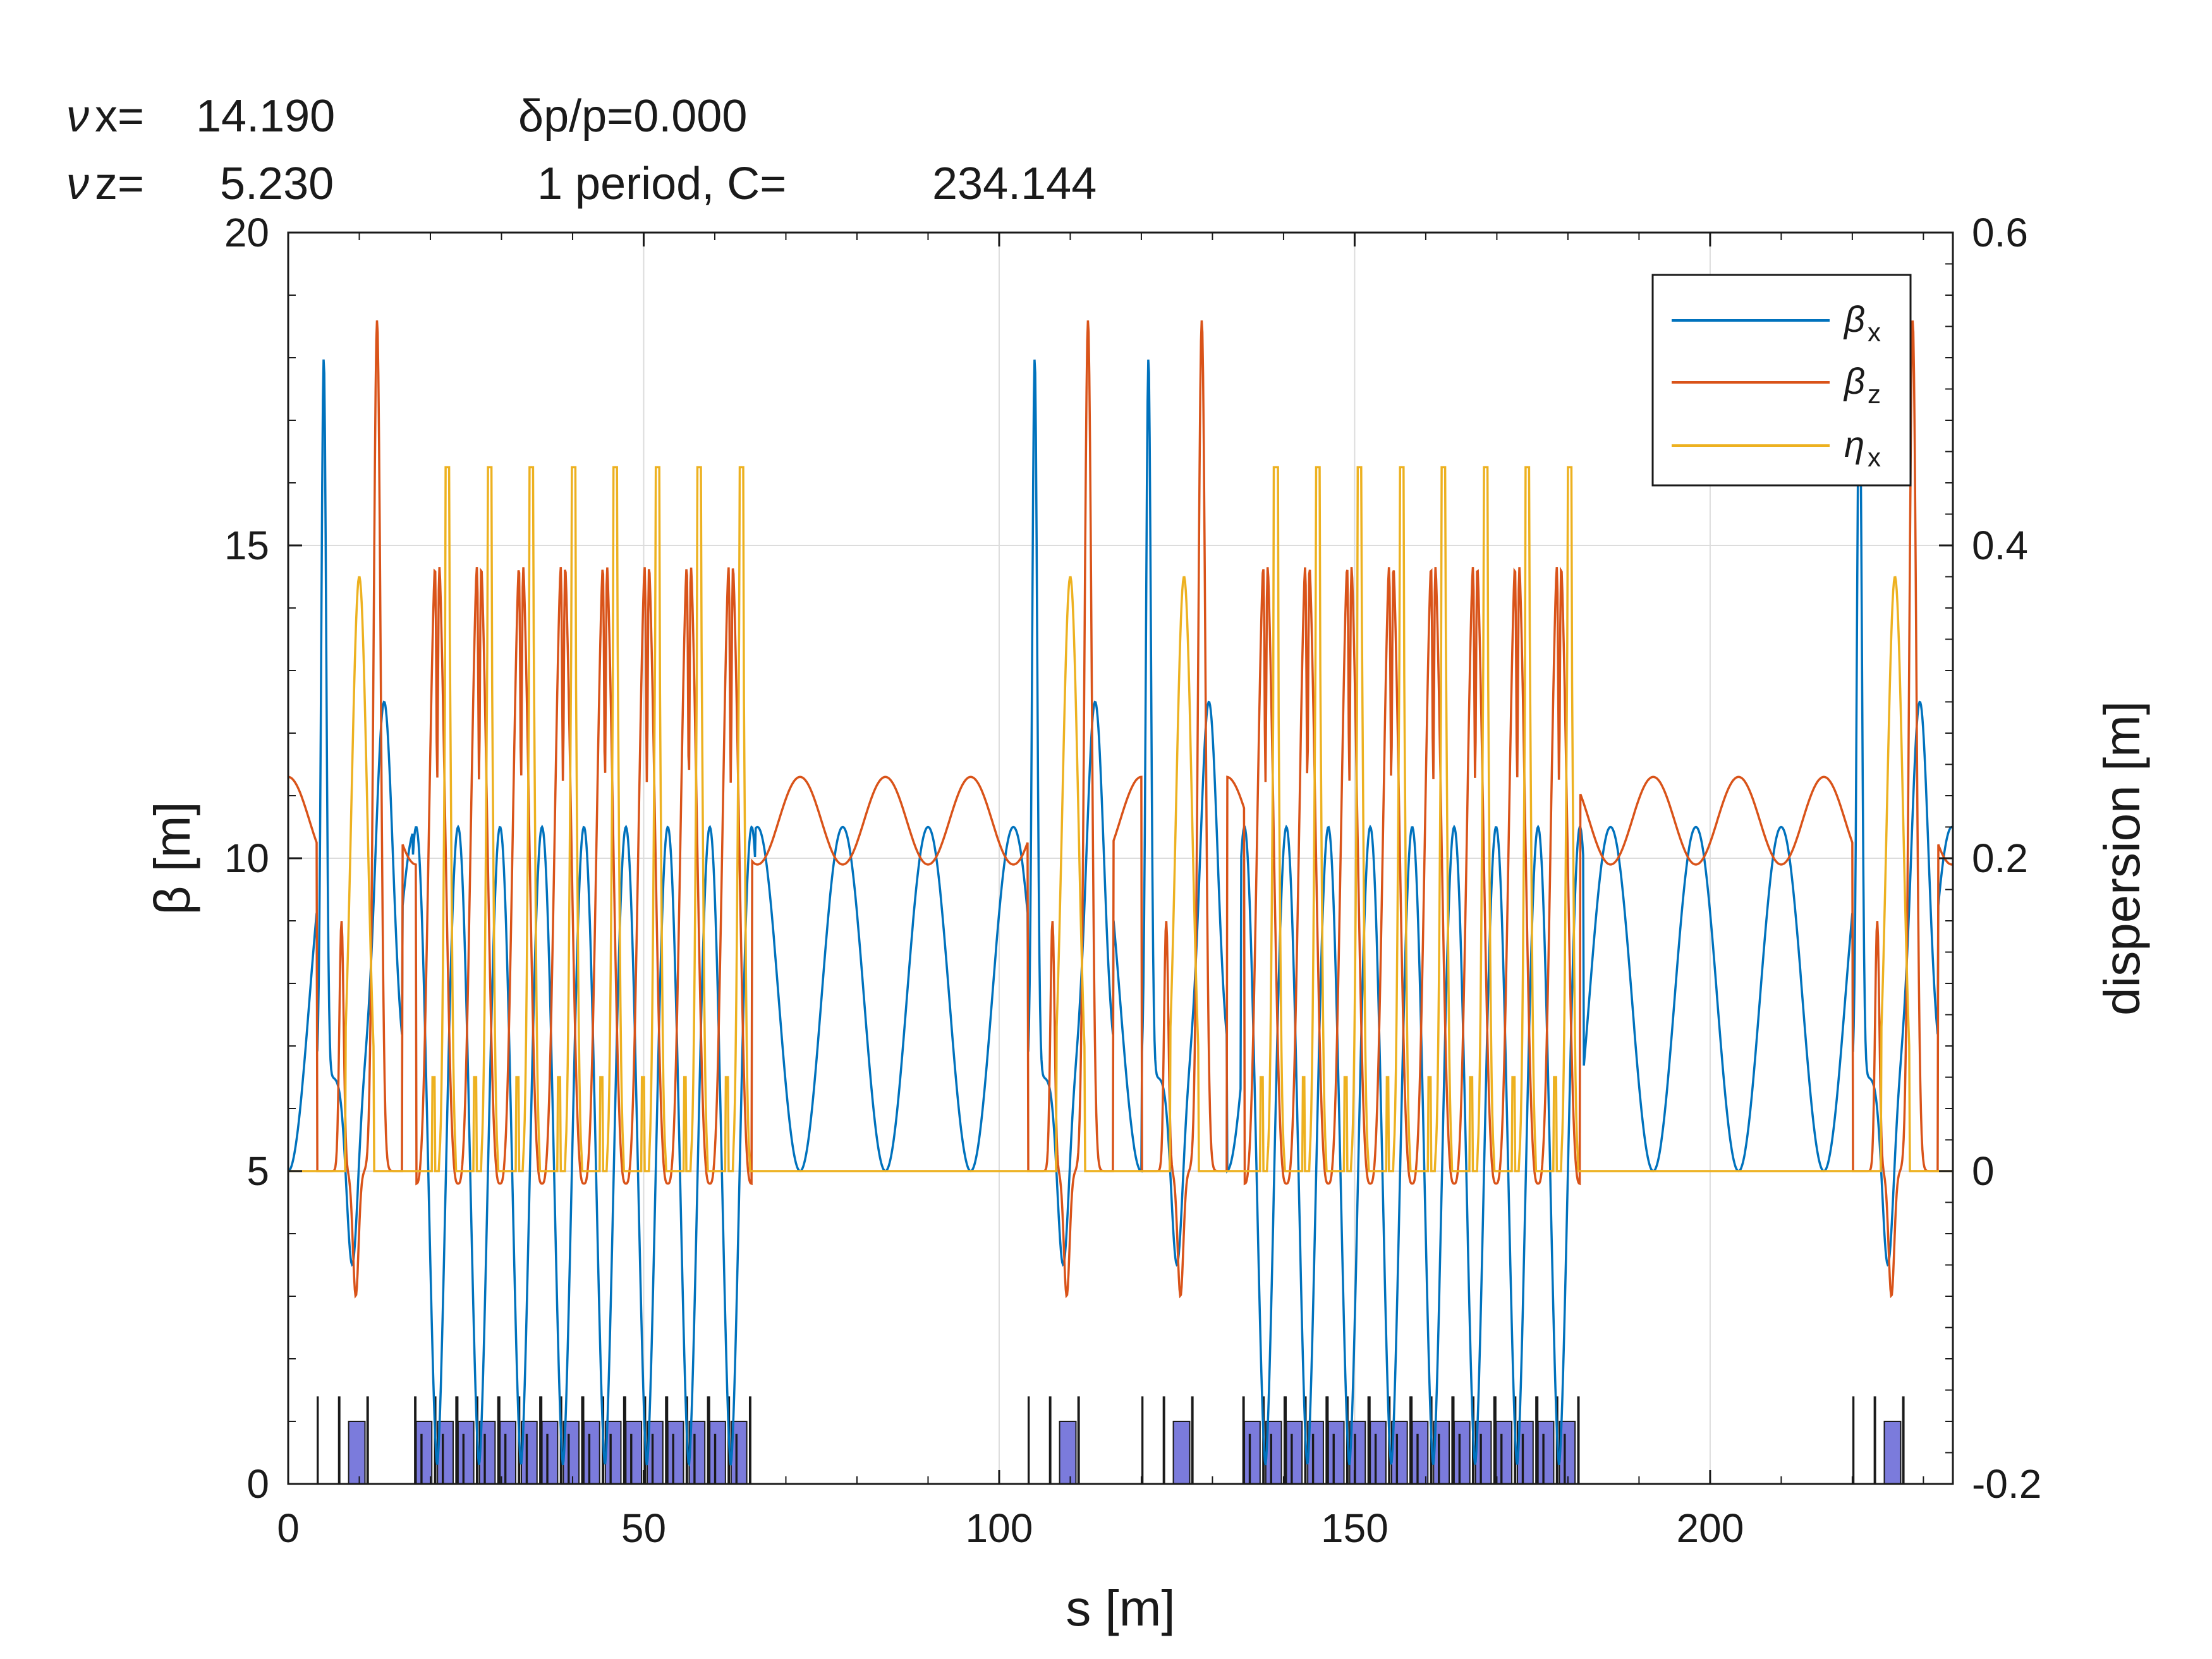 The image size is (2212, 1659). I want to click on legend-symbol-eta-x: η, so click(1854, 444).